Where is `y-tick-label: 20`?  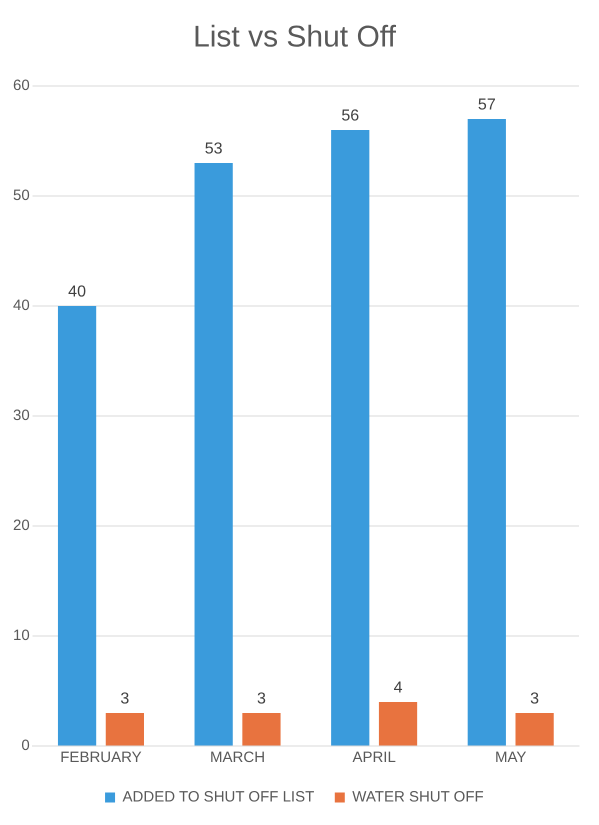 y-tick-label: 20 is located at coordinates (21, 525).